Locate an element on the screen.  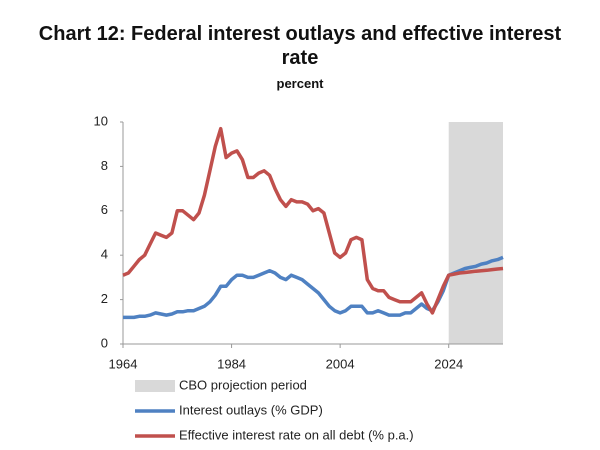
y-tick-label: 2 is located at coordinates (104, 298).